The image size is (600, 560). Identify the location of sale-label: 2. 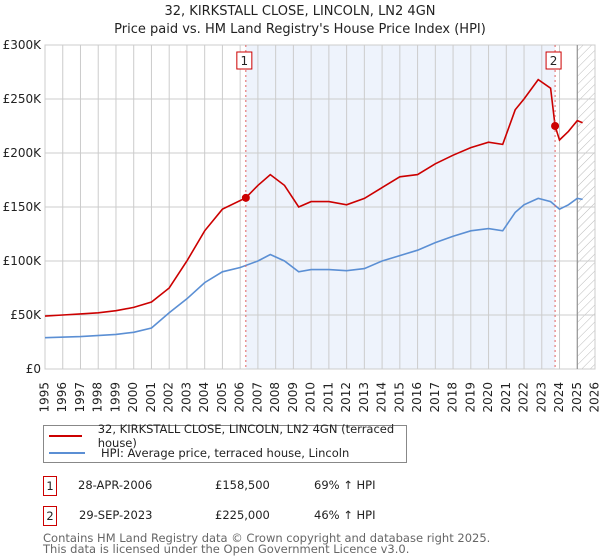
(554, 61).